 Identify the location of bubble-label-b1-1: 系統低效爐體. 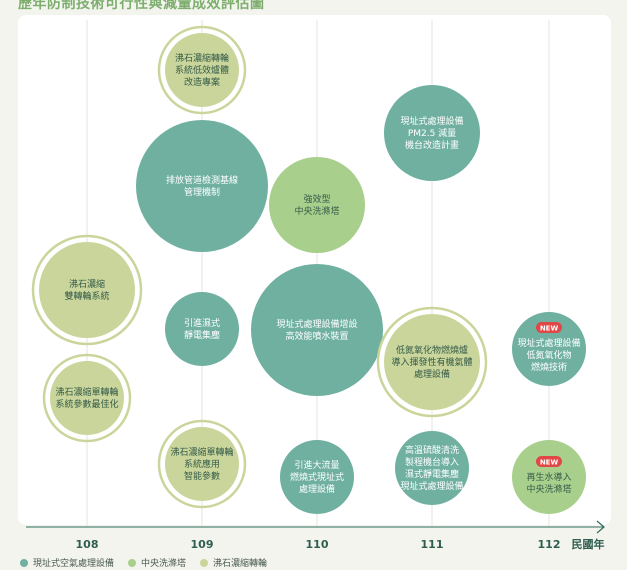
(202, 70).